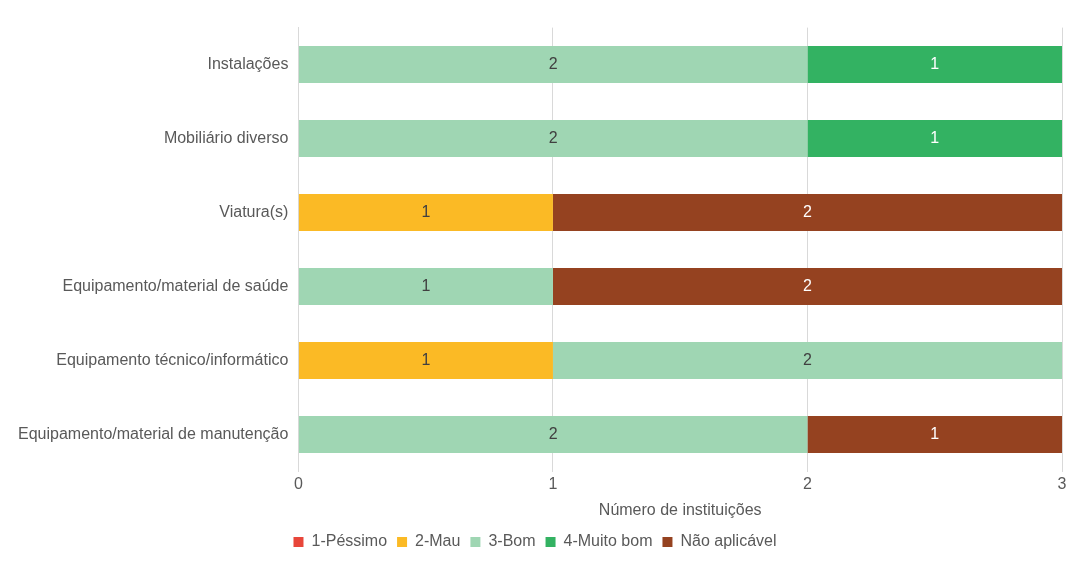 Image resolution: width=1080 pixels, height=568 pixels. Describe the element at coordinates (254, 212) in the screenshot. I see `y-tick-label: Viatura(s)` at that location.